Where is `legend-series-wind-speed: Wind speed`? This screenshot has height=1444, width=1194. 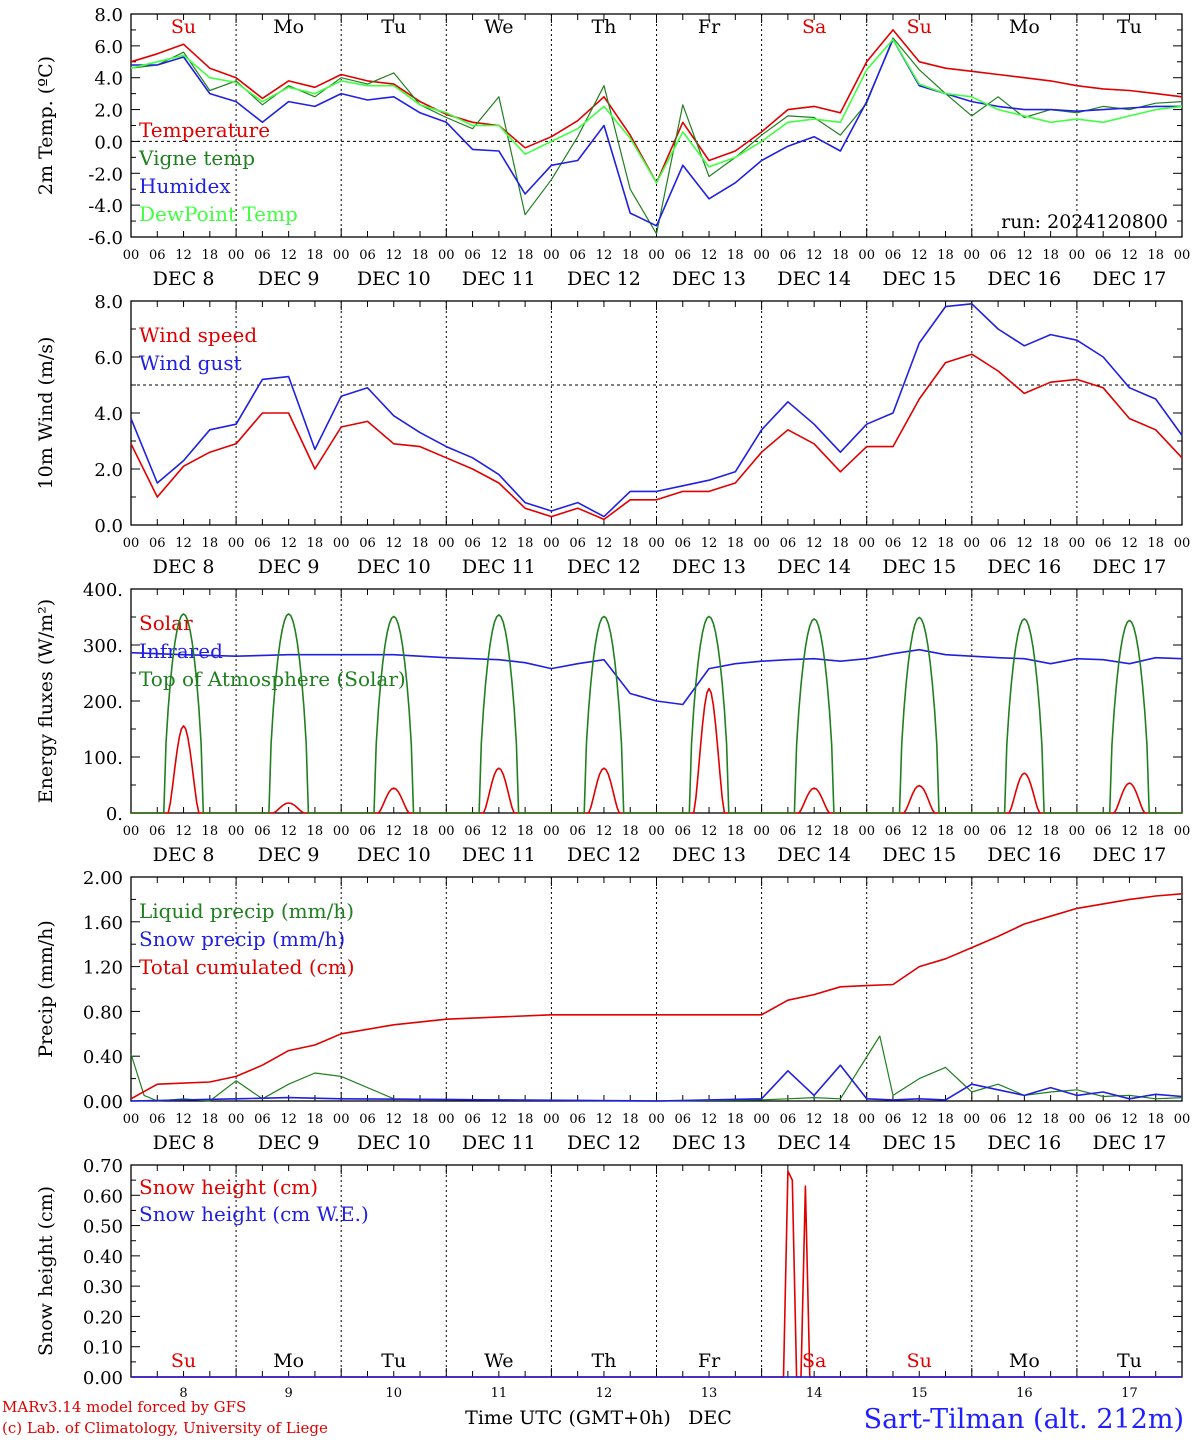 legend-series-wind-speed: Wind speed is located at coordinates (198, 335).